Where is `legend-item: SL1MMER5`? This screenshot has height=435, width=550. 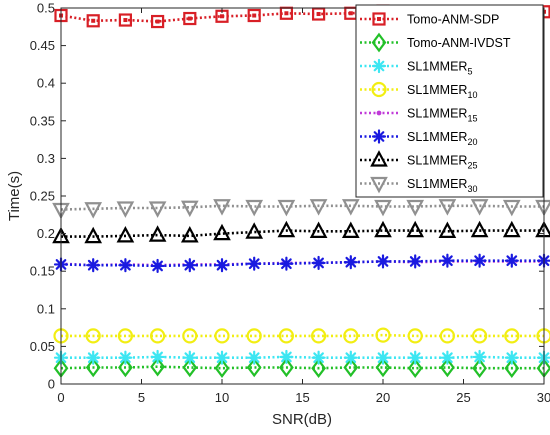 legend-item: SL1MMER5 is located at coordinates (416, 67).